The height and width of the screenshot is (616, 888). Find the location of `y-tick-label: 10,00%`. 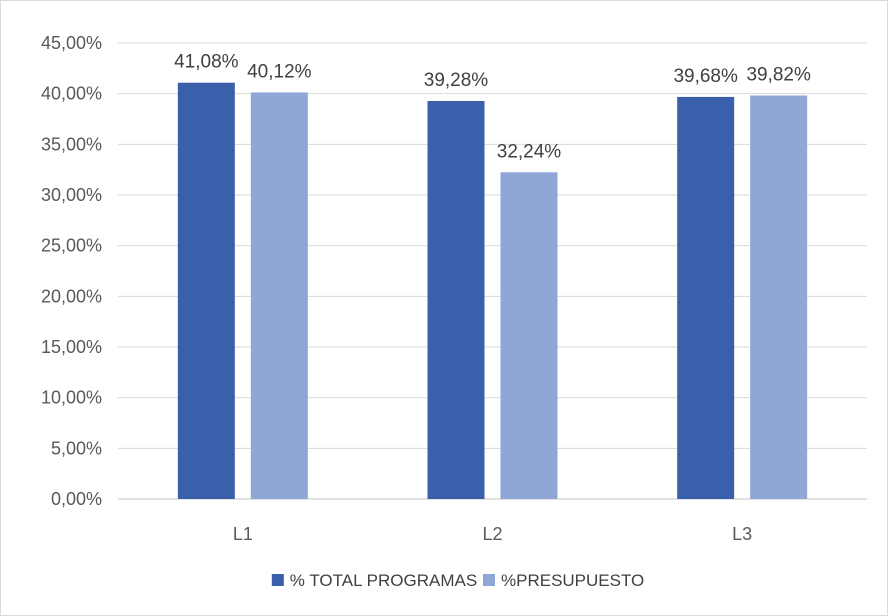

y-tick-label: 10,00% is located at coordinates (71, 398).